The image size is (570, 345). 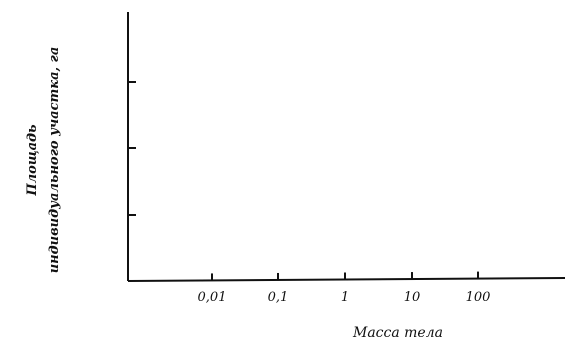 What do you see at coordinates (412, 297) in the screenshot?
I see `x-tick-label: 10` at bounding box center [412, 297].